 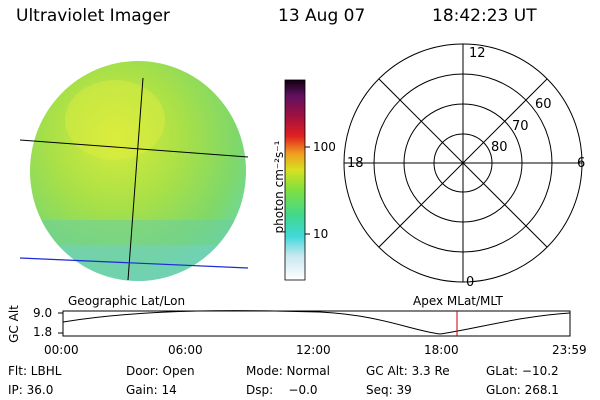 What do you see at coordinates (185, 350) in the screenshot?
I see `orbit-x-tick-0600: 06:00` at bounding box center [185, 350].